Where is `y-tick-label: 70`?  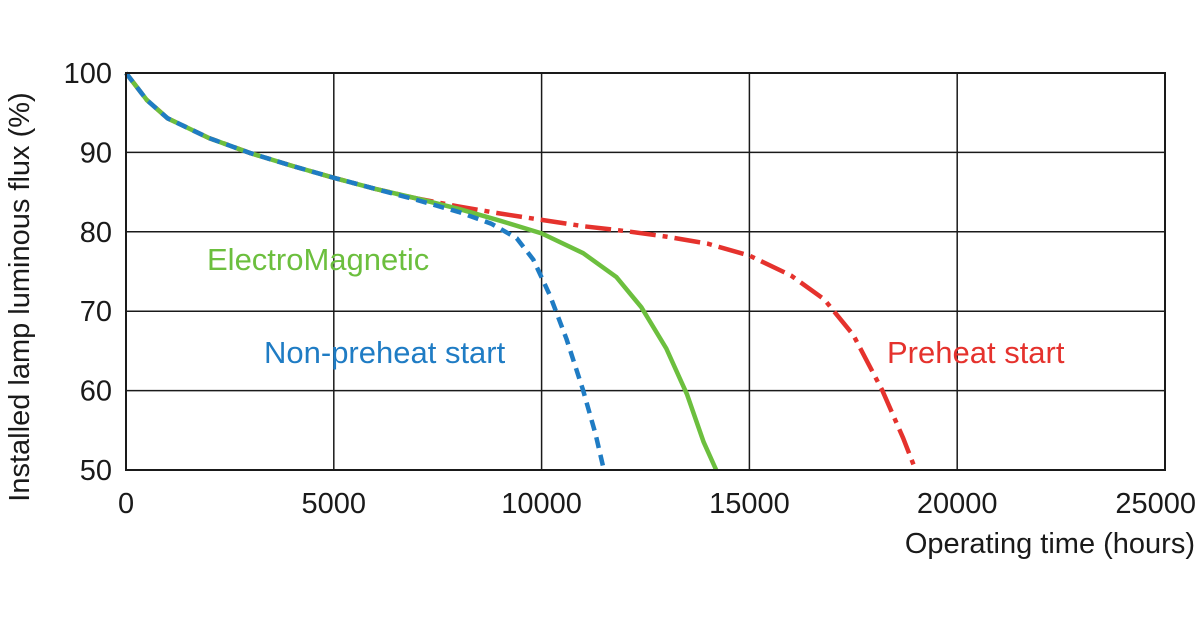 y-tick-label: 70 is located at coordinates (96, 312).